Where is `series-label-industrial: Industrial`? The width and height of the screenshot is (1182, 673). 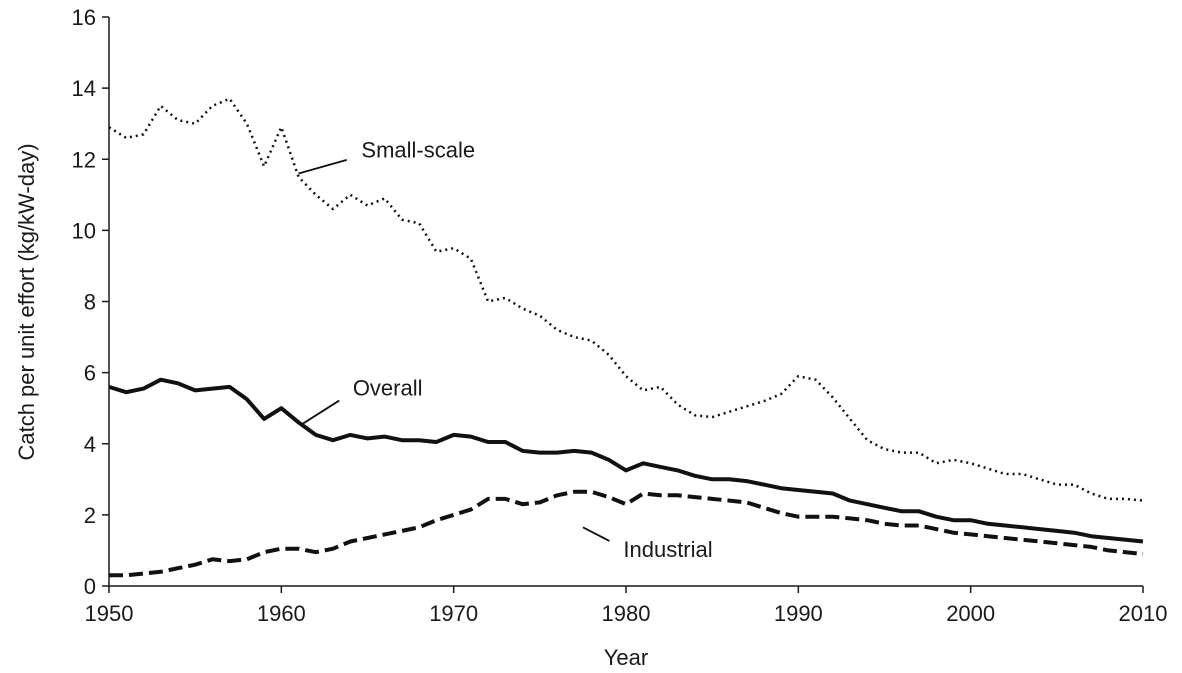
series-label-industrial: Industrial is located at coordinates (667, 549).